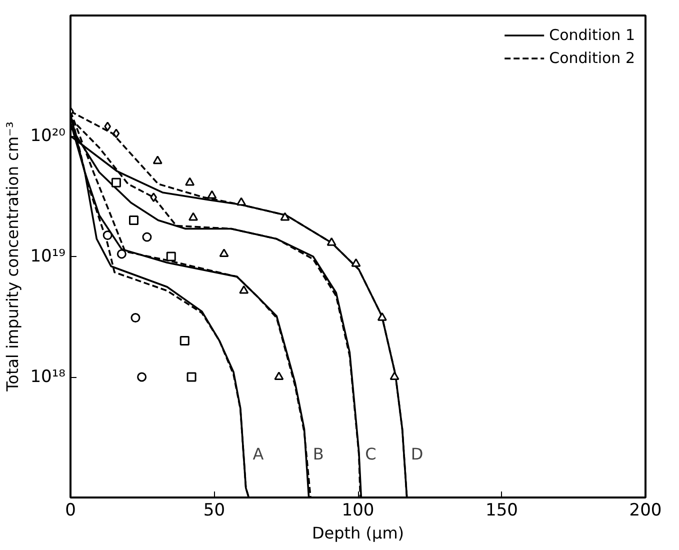  I want to click on annotation: B, so click(318, 454).